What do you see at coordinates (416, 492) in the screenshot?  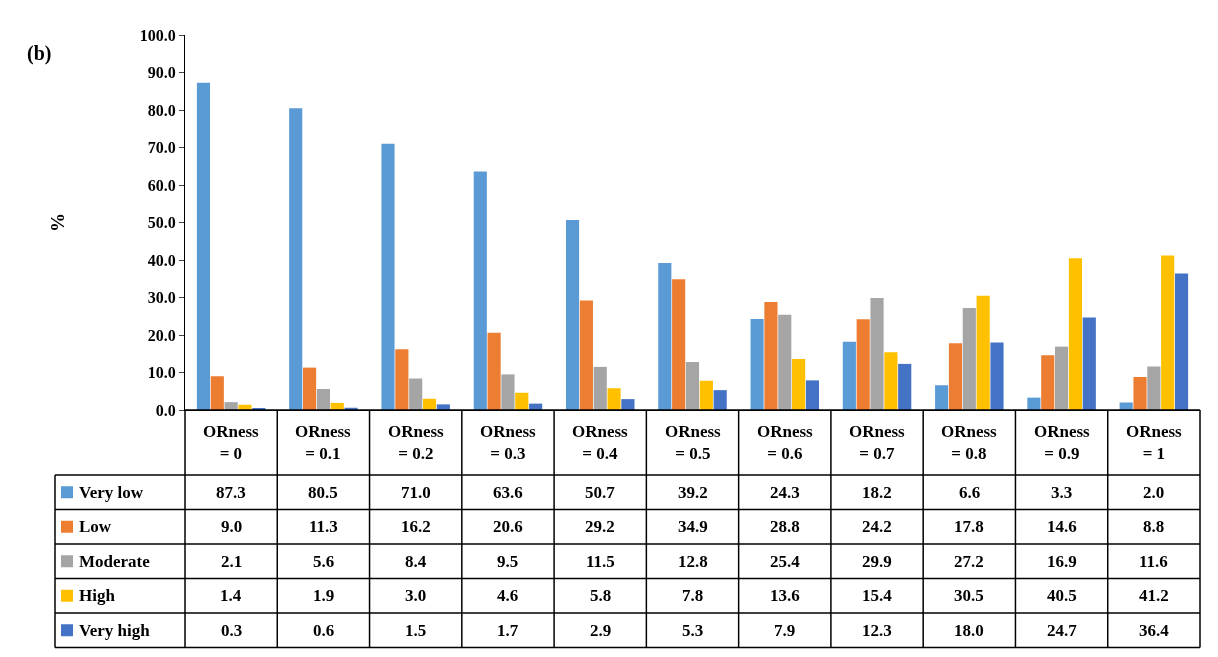 I see `data-label: 71.0` at bounding box center [416, 492].